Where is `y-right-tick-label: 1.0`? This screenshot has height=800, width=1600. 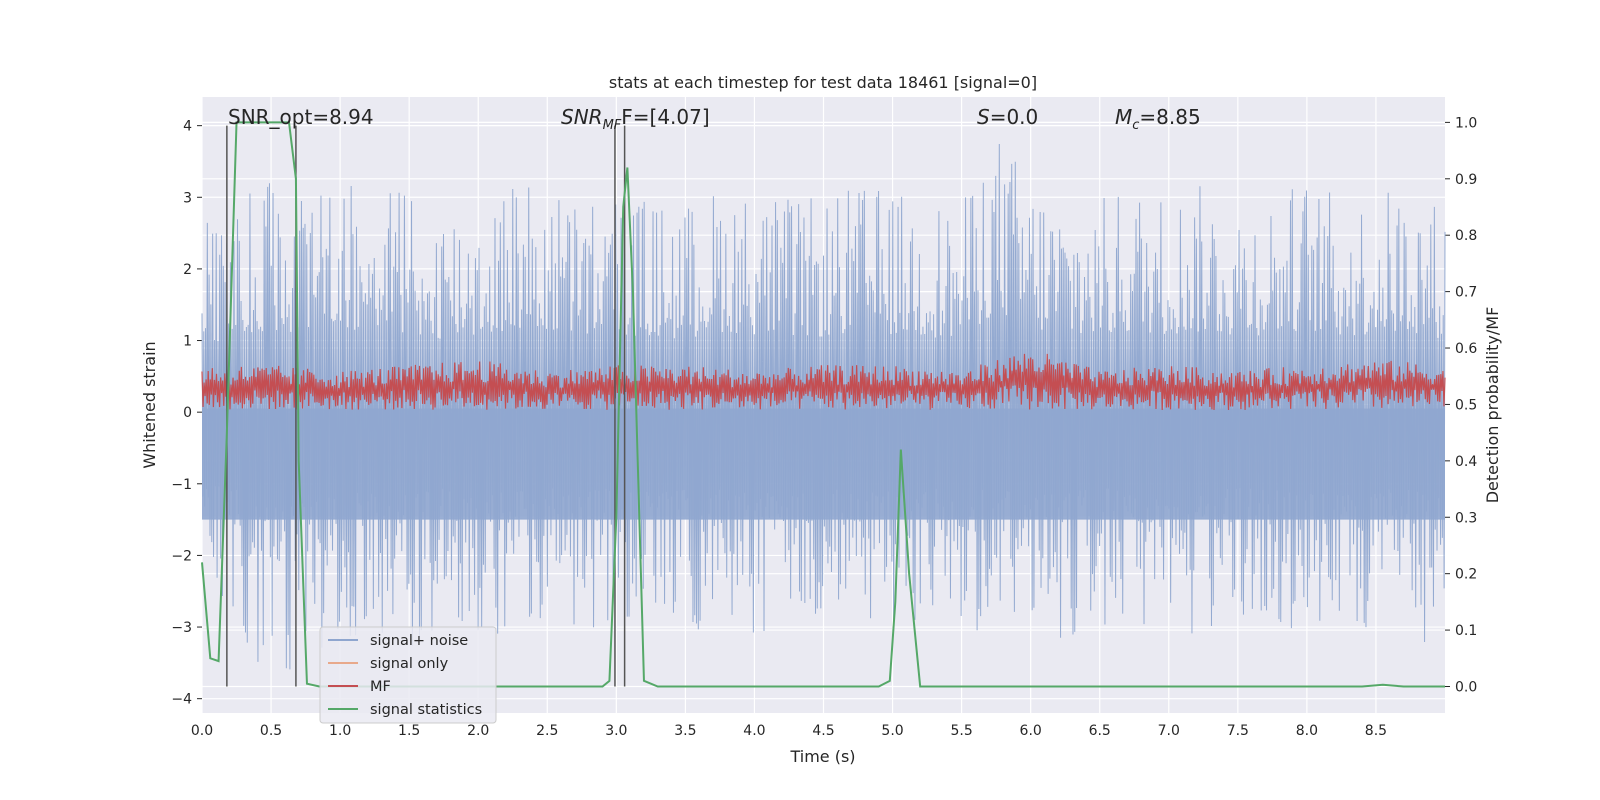
y-right-tick-label: 1.0 is located at coordinates (1466, 123).